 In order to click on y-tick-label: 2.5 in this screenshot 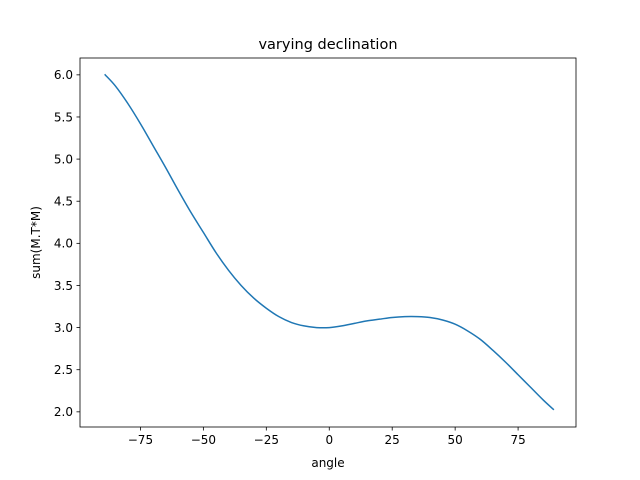, I will do `click(63, 370)`.